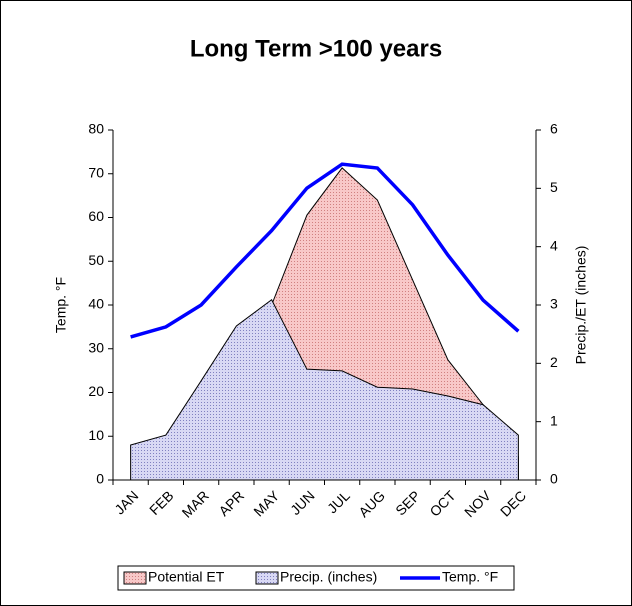 The width and height of the screenshot is (632, 606). I want to click on legend-box, so click(316, 578).